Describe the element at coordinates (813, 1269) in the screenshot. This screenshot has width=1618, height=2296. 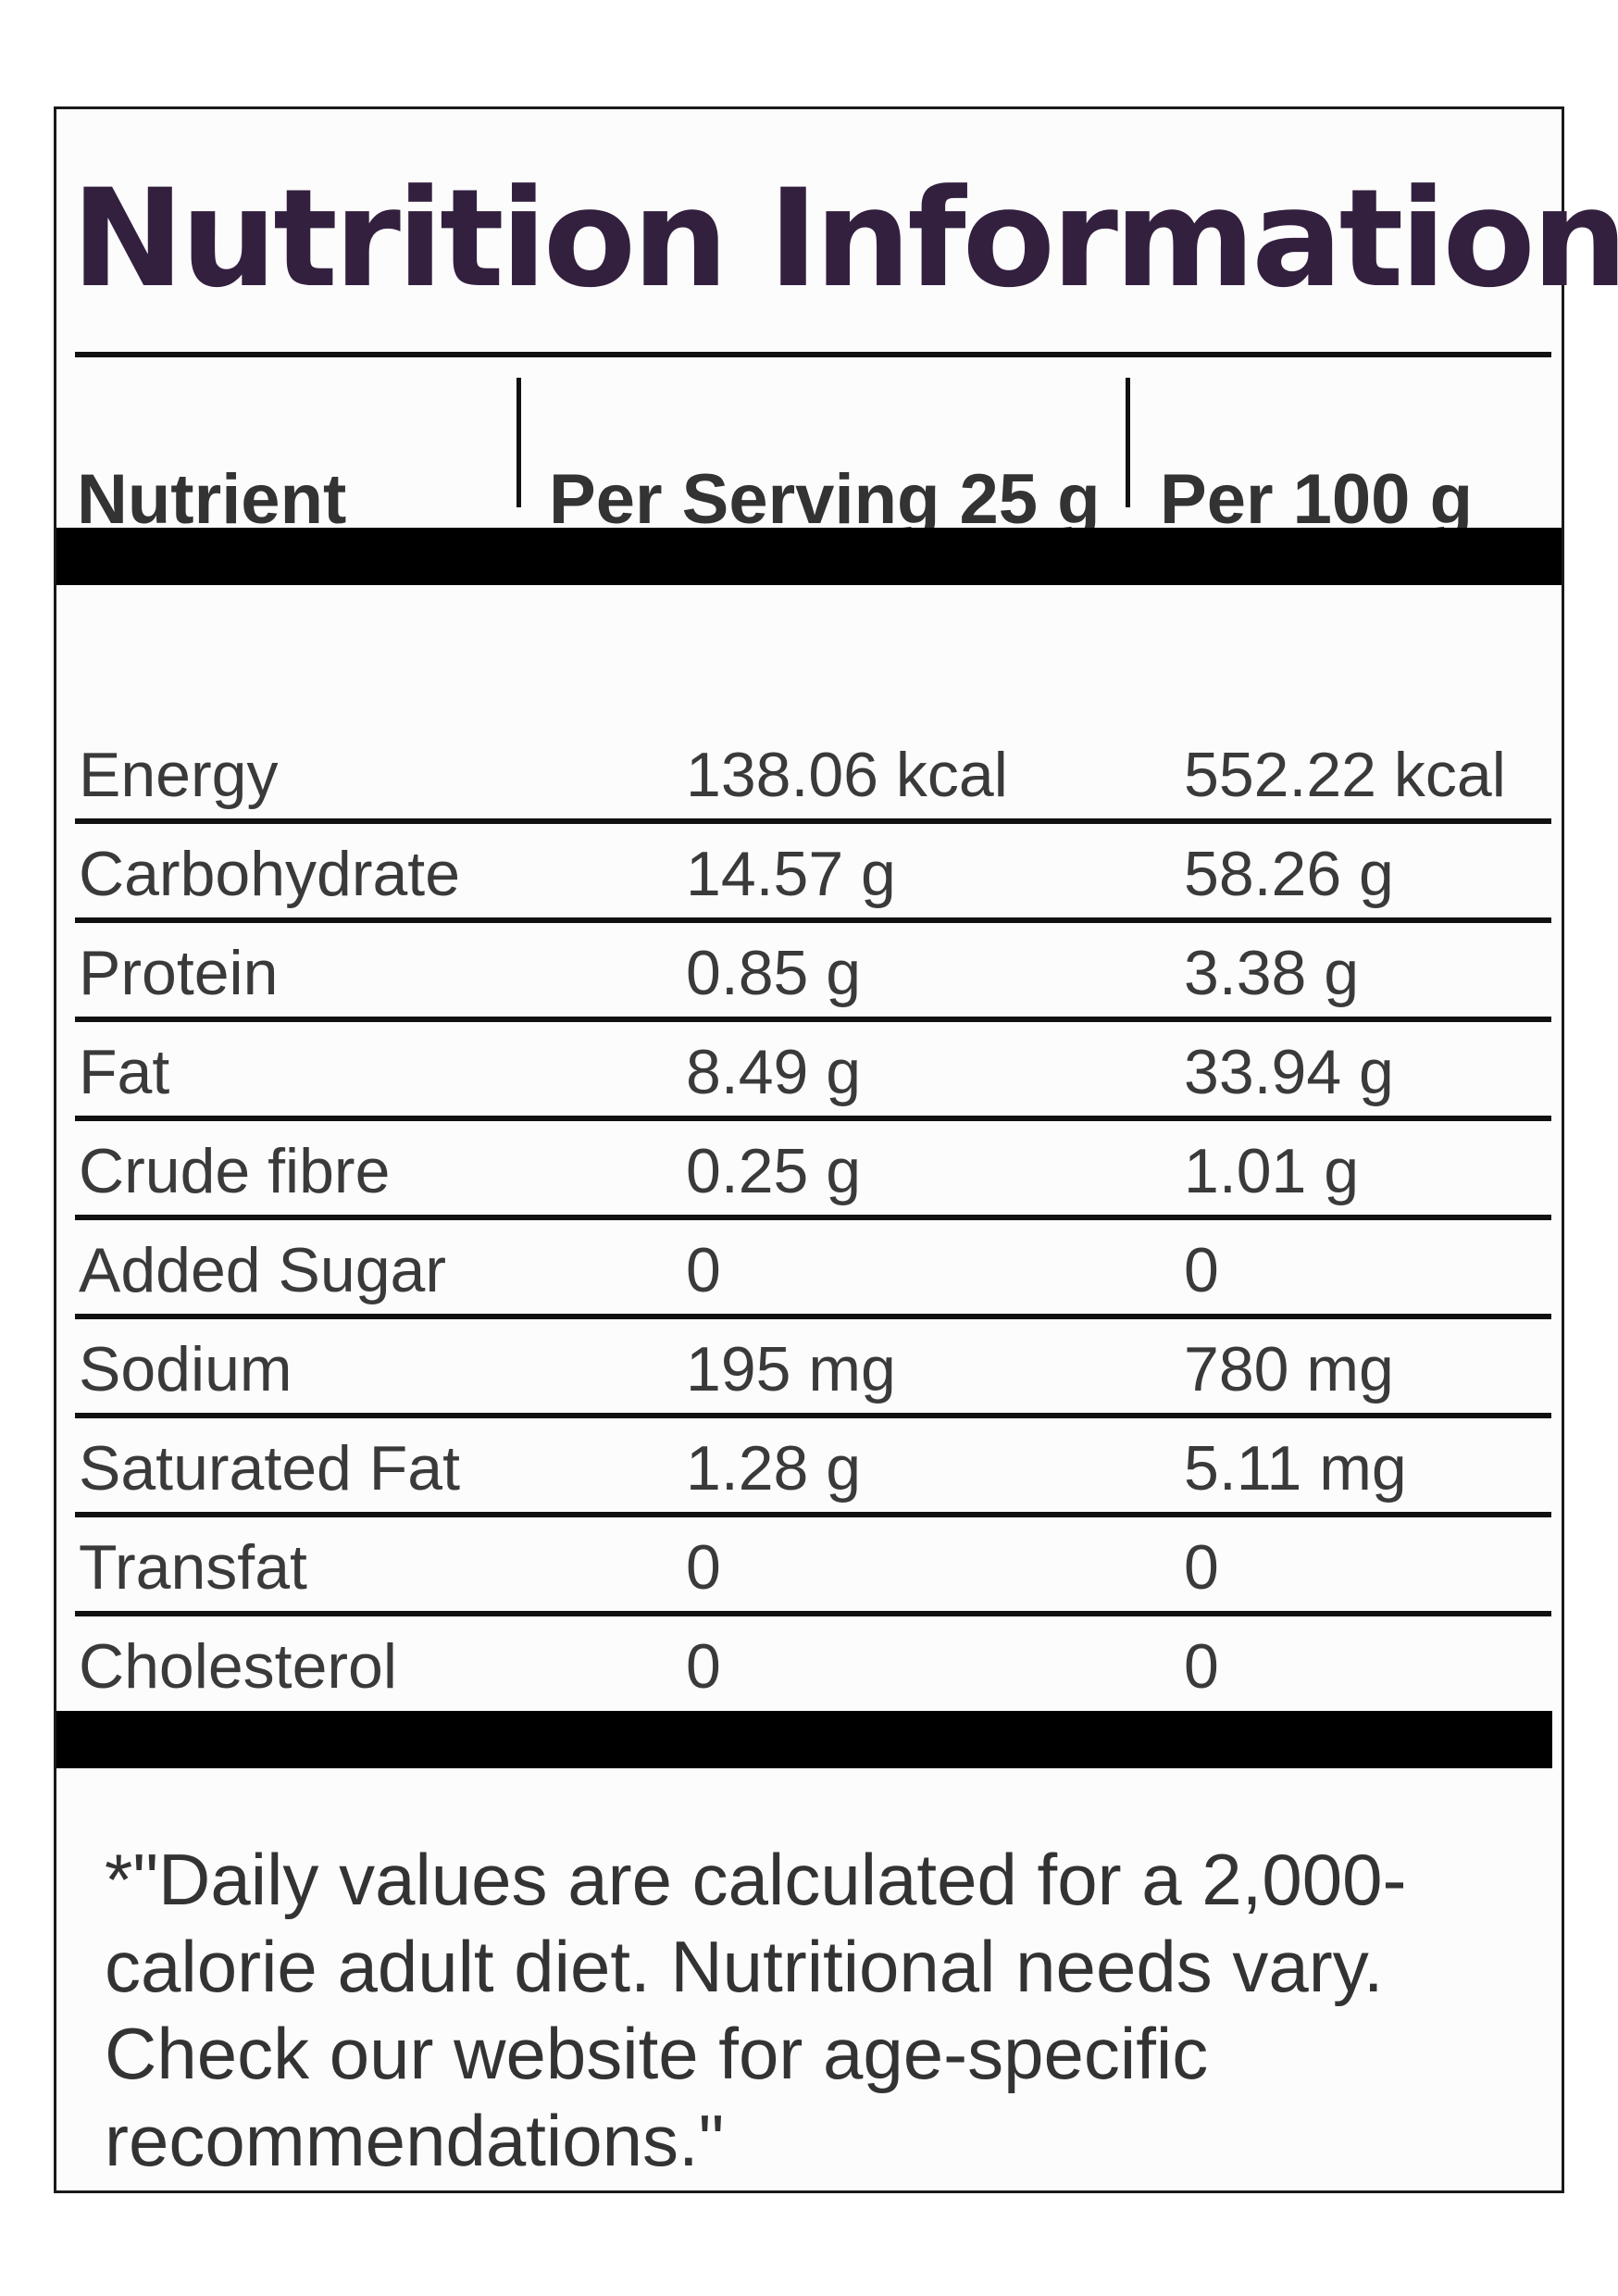
I see `table-row: Added Sugar 0 0` at that location.